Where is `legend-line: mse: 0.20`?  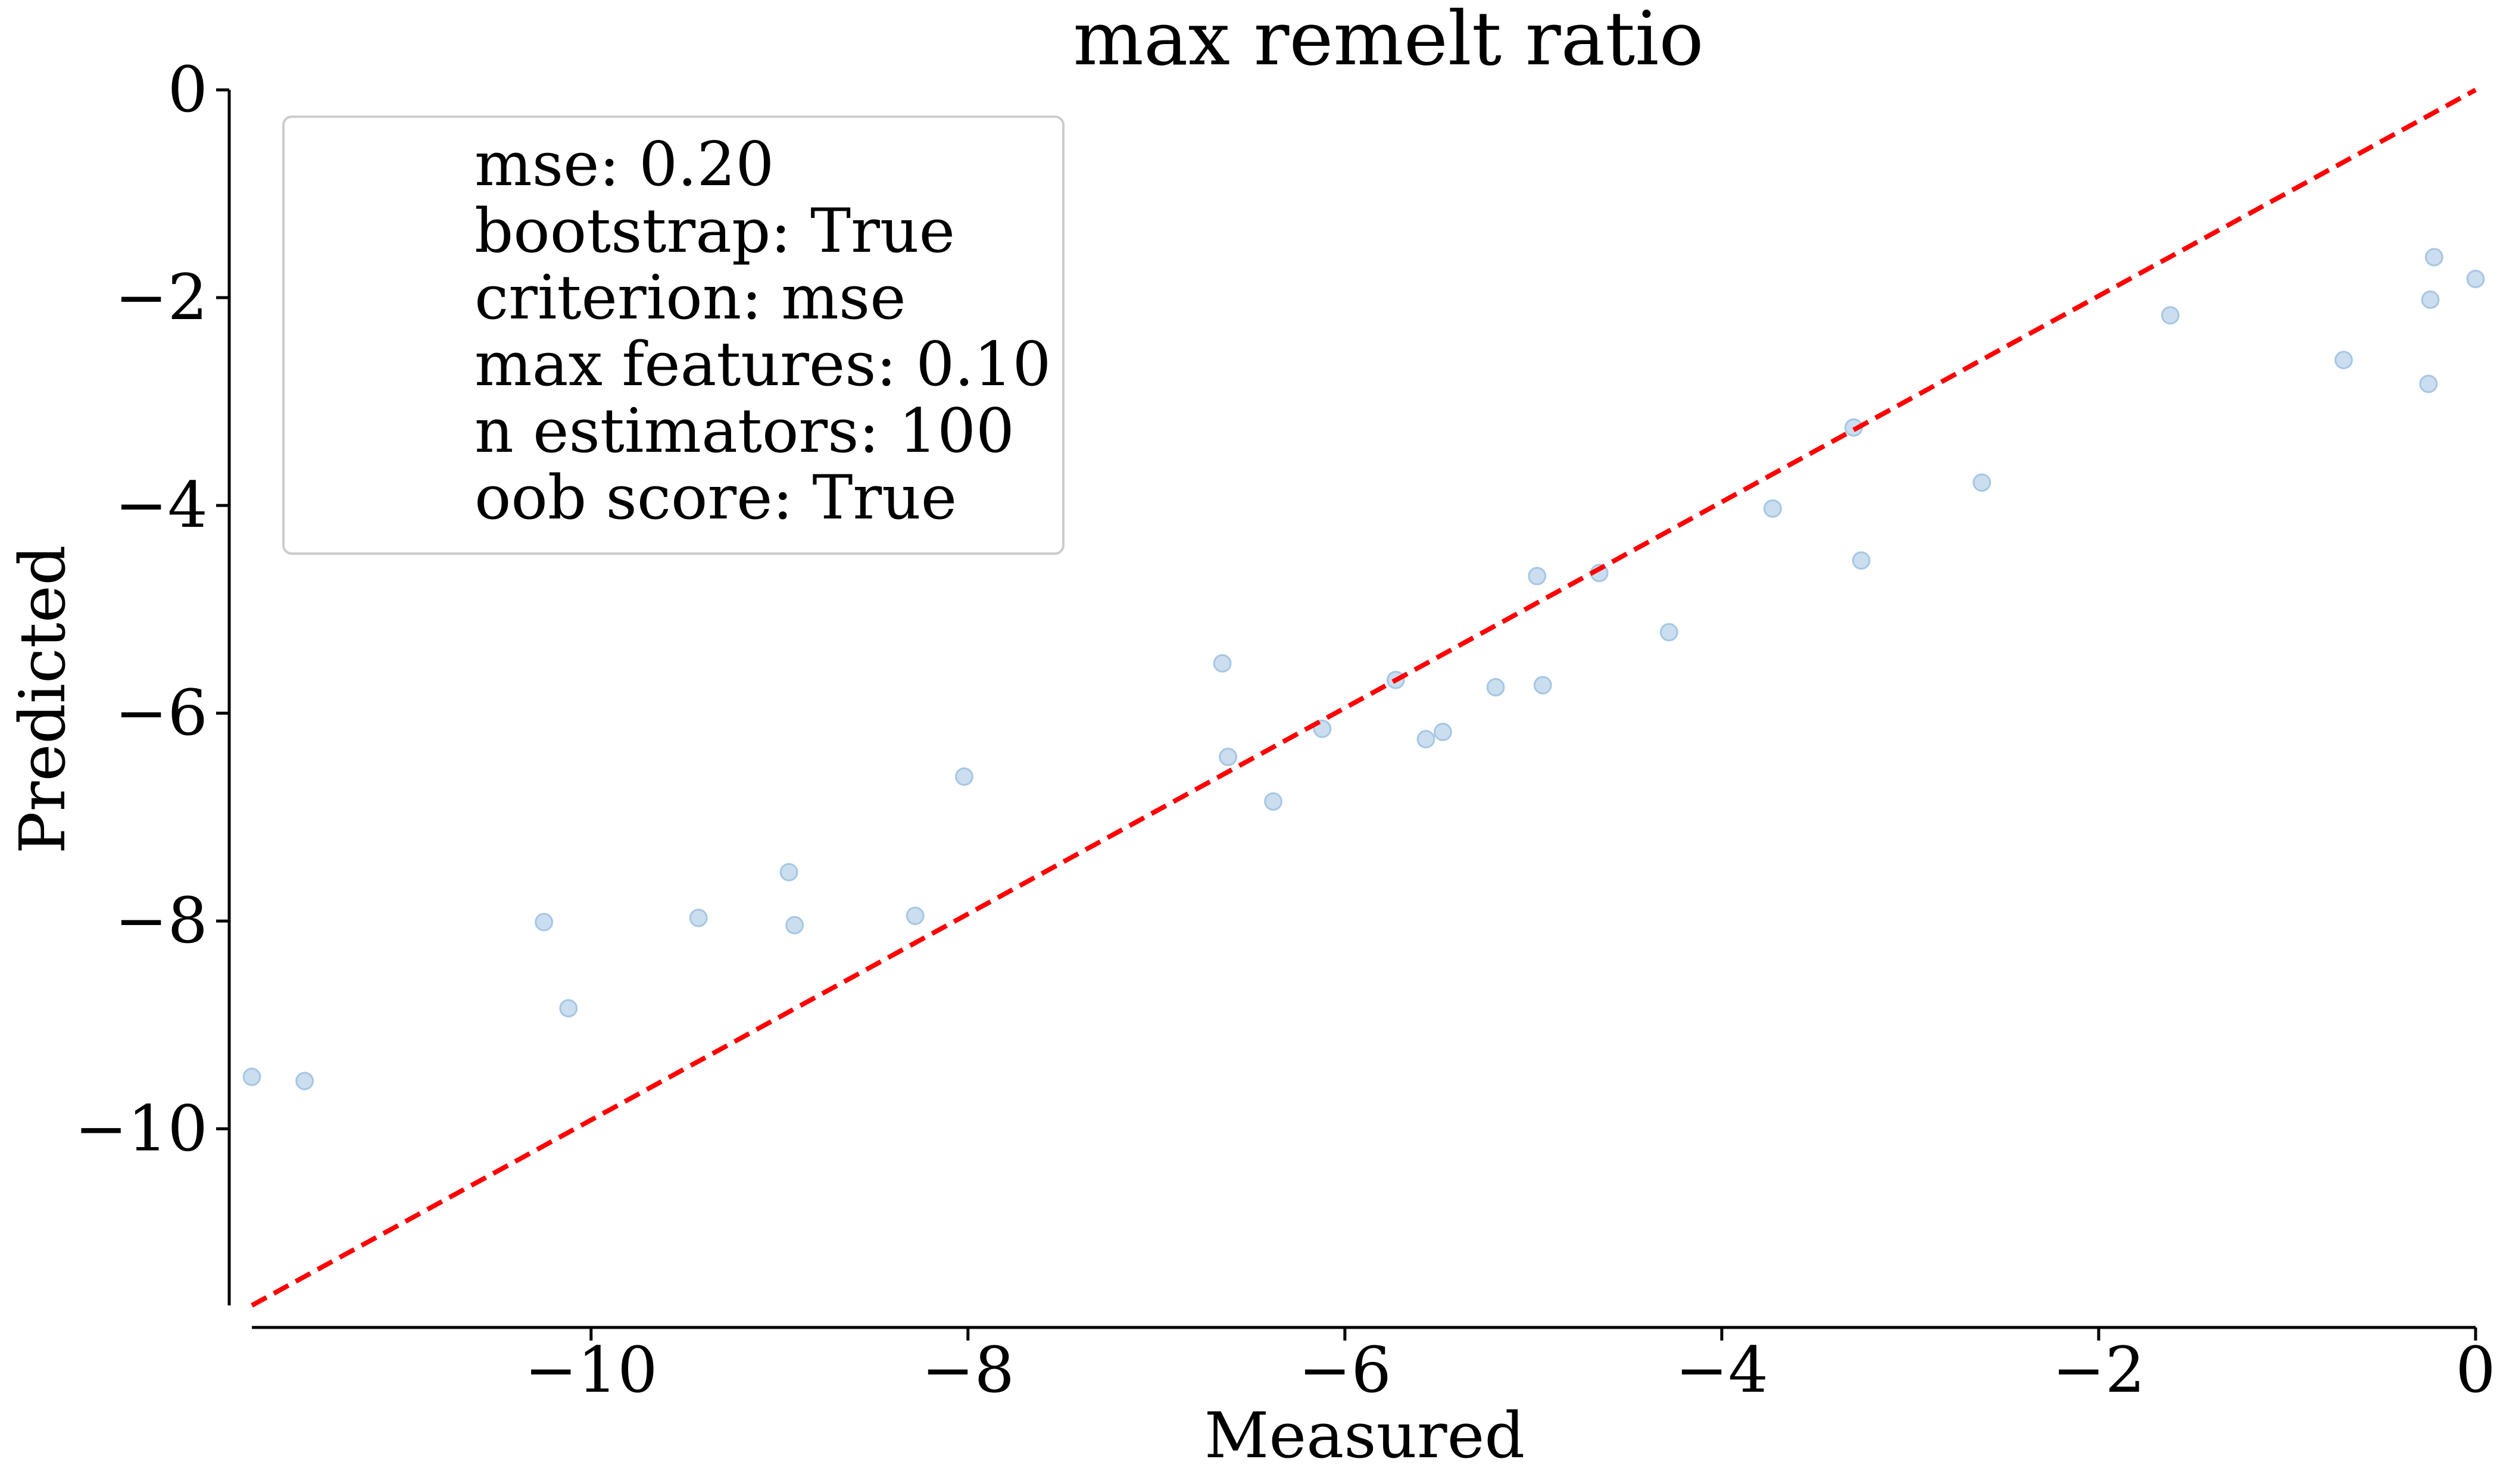
legend-line: mse: 0.20 is located at coordinates (624, 164).